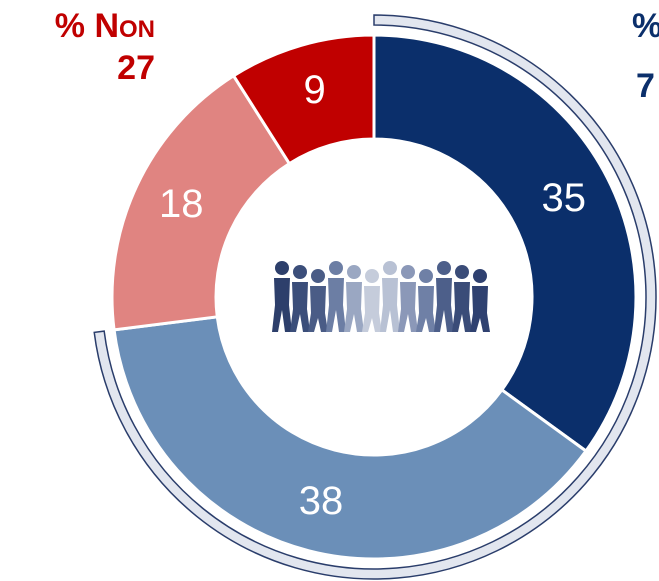 The height and width of the screenshot is (581, 659). Describe the element at coordinates (136, 68) in the screenshot. I see `annotation-value: 27` at that location.